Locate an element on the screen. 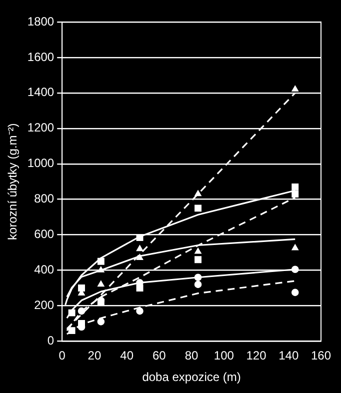  y-tick-label: 800 is located at coordinates (44, 199).